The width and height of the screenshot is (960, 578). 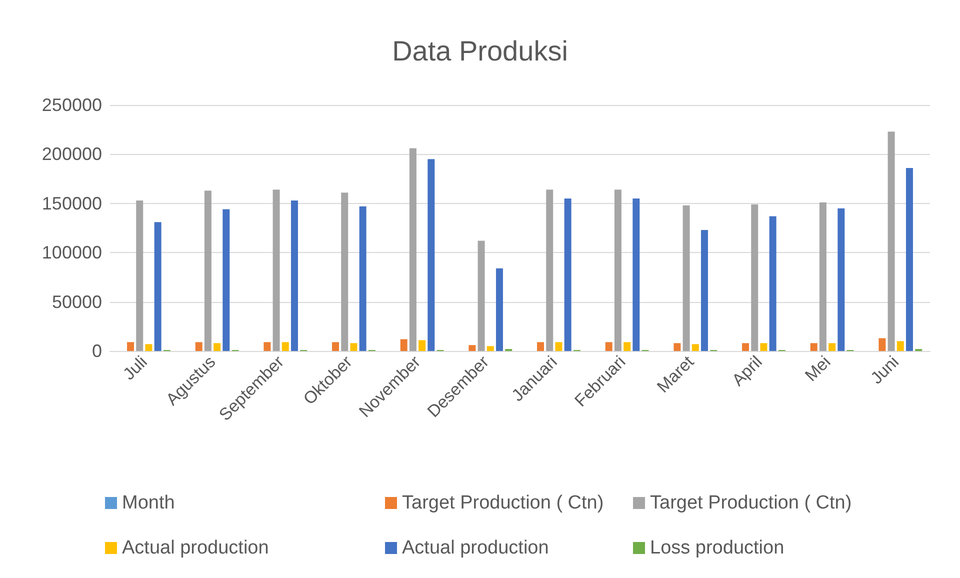 I want to click on x-tick-label: Mei, so click(x=817, y=369).